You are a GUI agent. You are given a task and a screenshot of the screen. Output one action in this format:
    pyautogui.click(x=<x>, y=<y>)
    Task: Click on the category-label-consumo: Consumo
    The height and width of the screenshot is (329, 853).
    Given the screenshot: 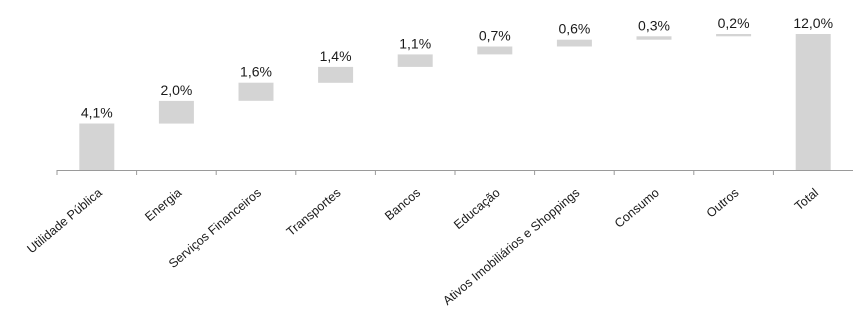 What is the action you would take?
    pyautogui.click(x=637, y=208)
    